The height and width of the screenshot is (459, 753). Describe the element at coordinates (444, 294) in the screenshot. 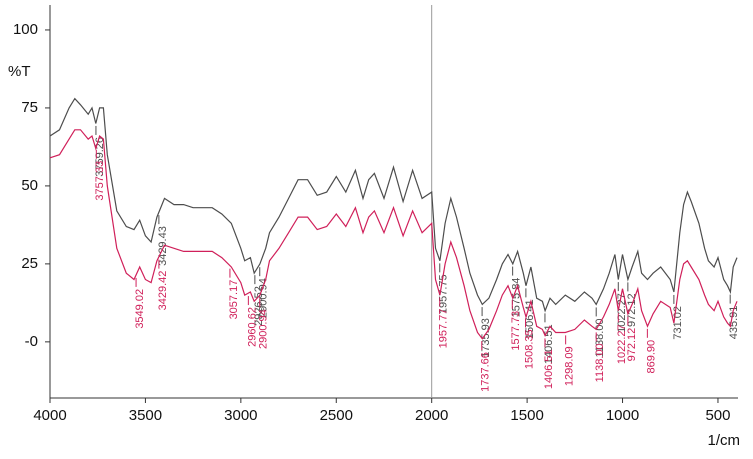

I see `peak-label: 1957.75` at that location.